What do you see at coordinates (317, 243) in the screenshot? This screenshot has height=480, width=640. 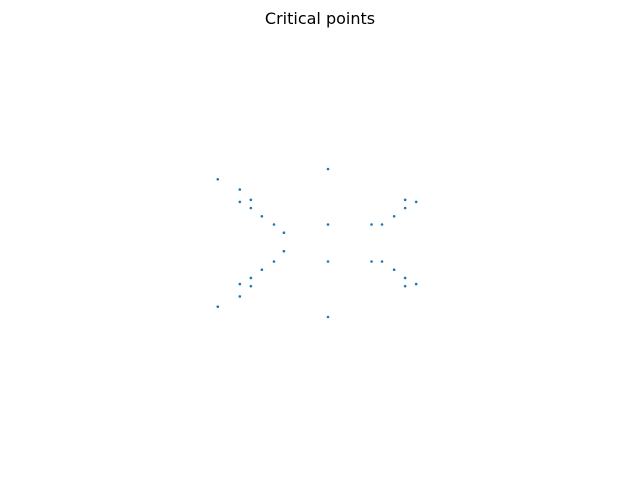 I see `points-layer` at bounding box center [317, 243].